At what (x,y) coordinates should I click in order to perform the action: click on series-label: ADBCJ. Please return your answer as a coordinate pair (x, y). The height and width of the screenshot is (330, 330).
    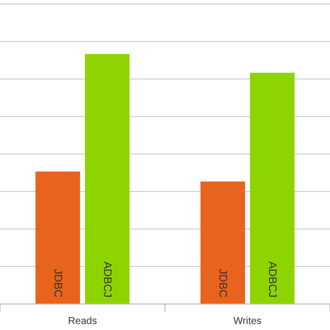
    Looking at the image, I should click on (107, 279).